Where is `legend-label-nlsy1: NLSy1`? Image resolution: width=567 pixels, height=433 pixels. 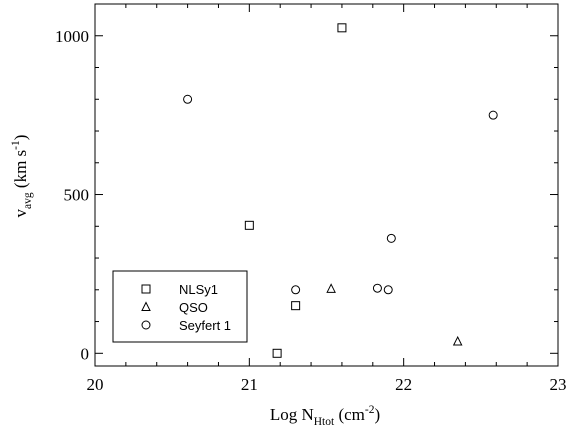 legend-label-nlsy1: NLSy1 is located at coordinates (198, 289).